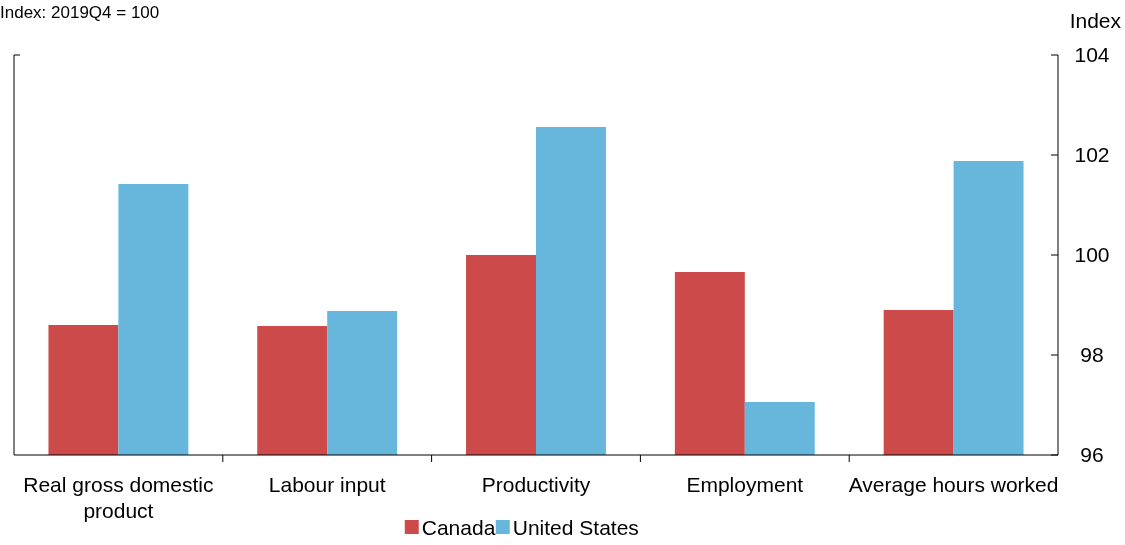 This screenshot has width=1125, height=545. I want to click on y-tick-label: 102, so click(1092, 154).